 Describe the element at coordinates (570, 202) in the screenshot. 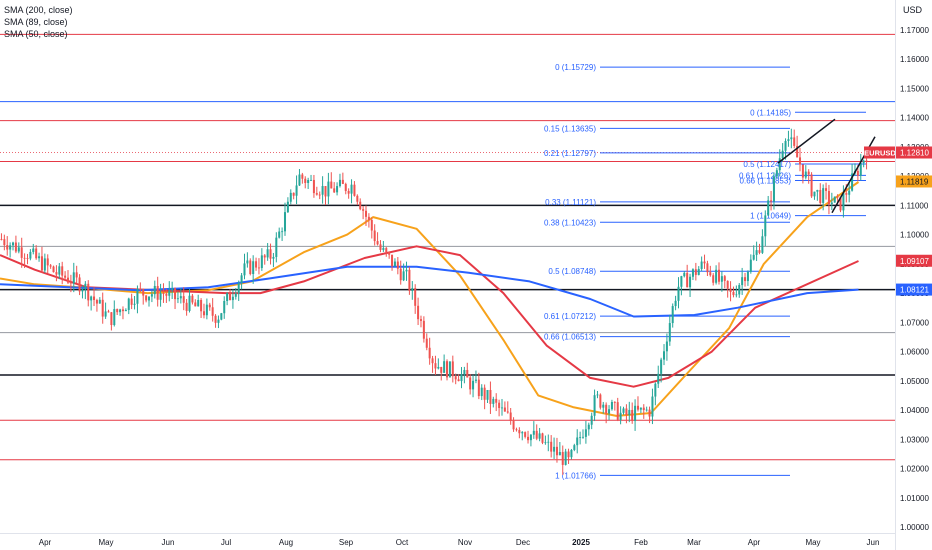

I see `fib-left-label-3: 0.33 (1.11121)` at that location.